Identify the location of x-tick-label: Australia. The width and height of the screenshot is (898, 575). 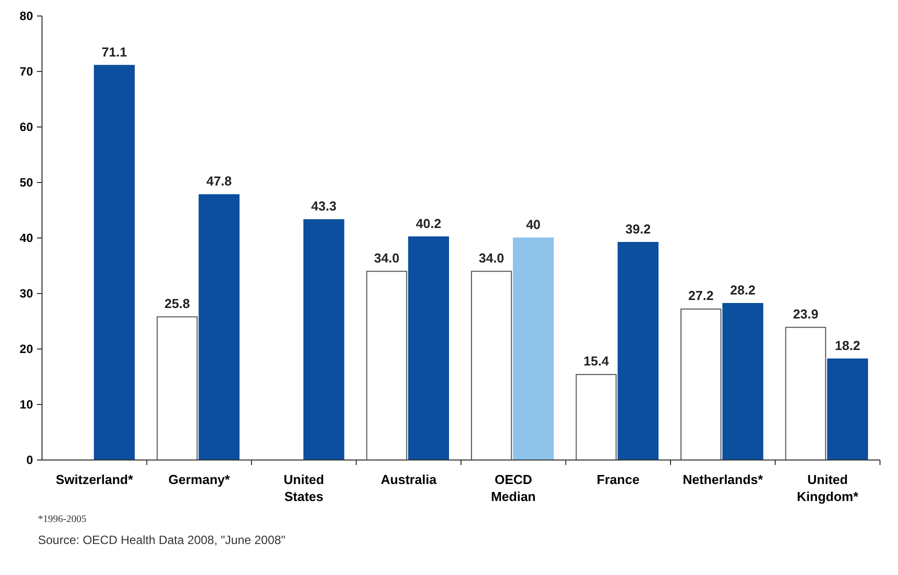
(409, 479).